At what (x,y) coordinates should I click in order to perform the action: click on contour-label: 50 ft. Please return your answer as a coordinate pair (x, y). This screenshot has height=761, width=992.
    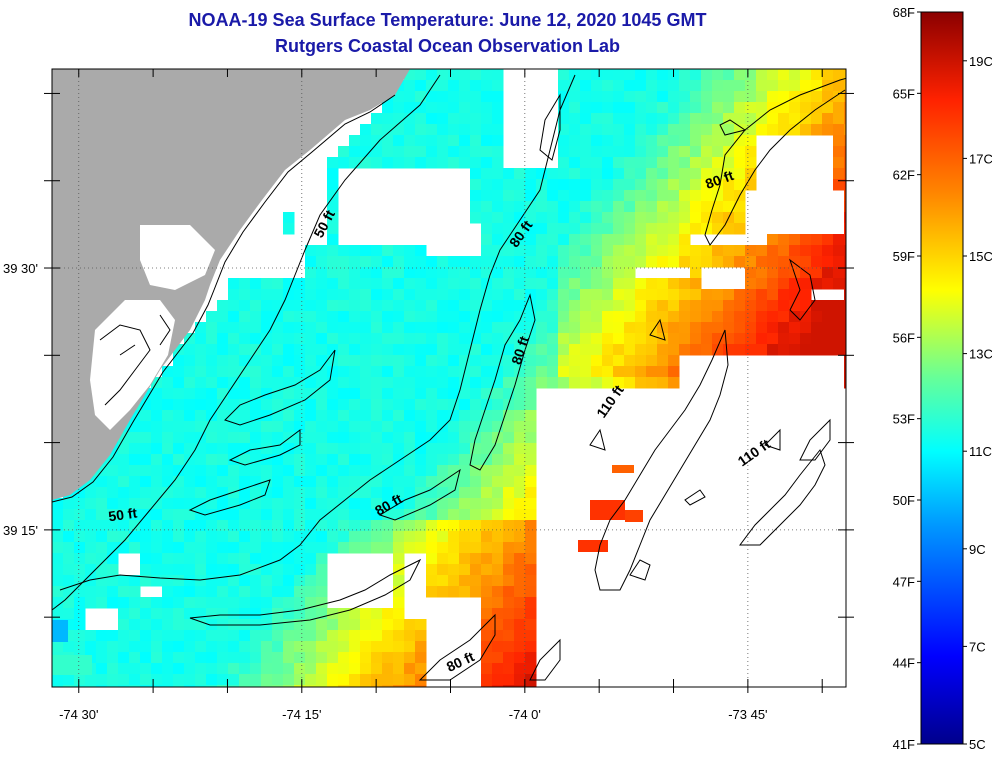
    Looking at the image, I should click on (122, 514).